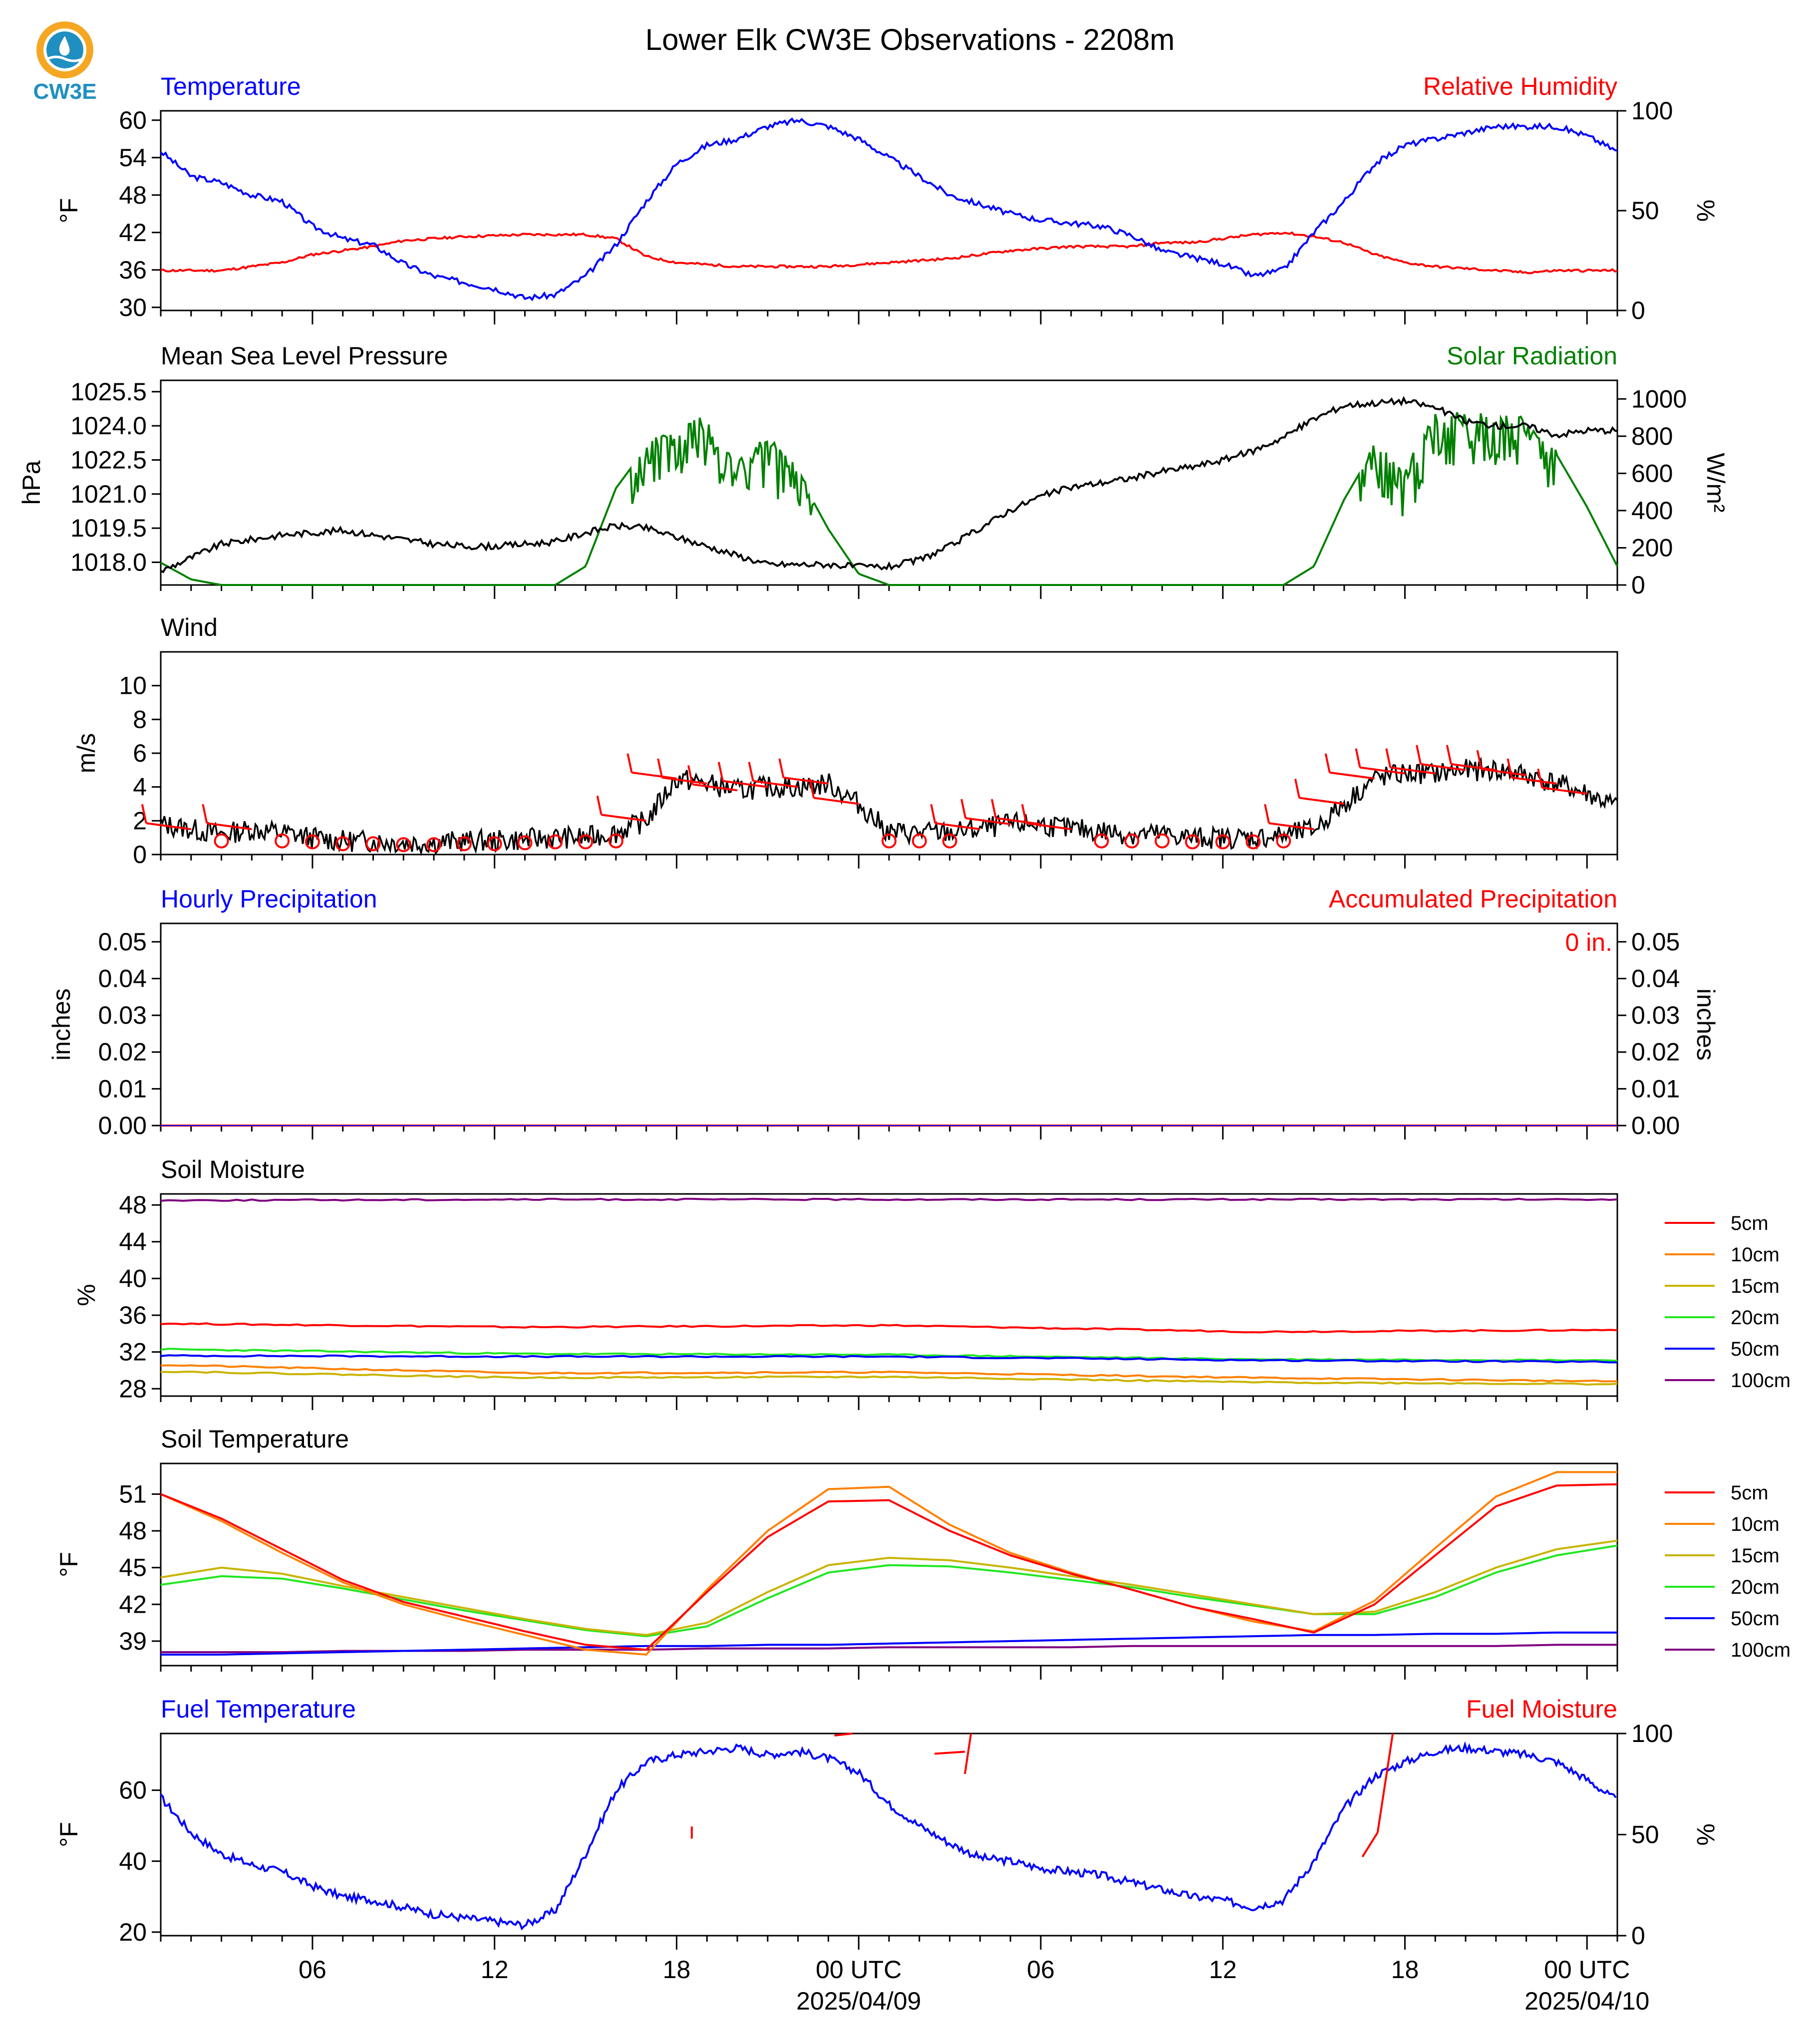 The width and height of the screenshot is (1820, 2028). Describe the element at coordinates (108, 426) in the screenshot. I see `y-tick-label: 1024.0` at that location.